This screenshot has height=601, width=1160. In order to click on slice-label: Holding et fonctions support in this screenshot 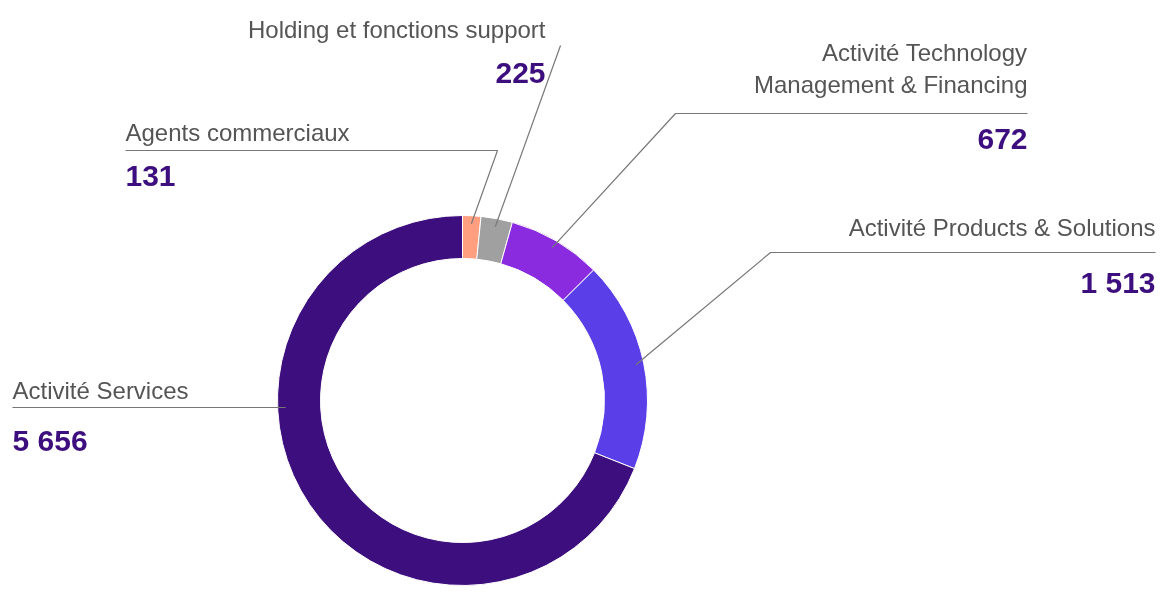, I will do `click(396, 29)`.